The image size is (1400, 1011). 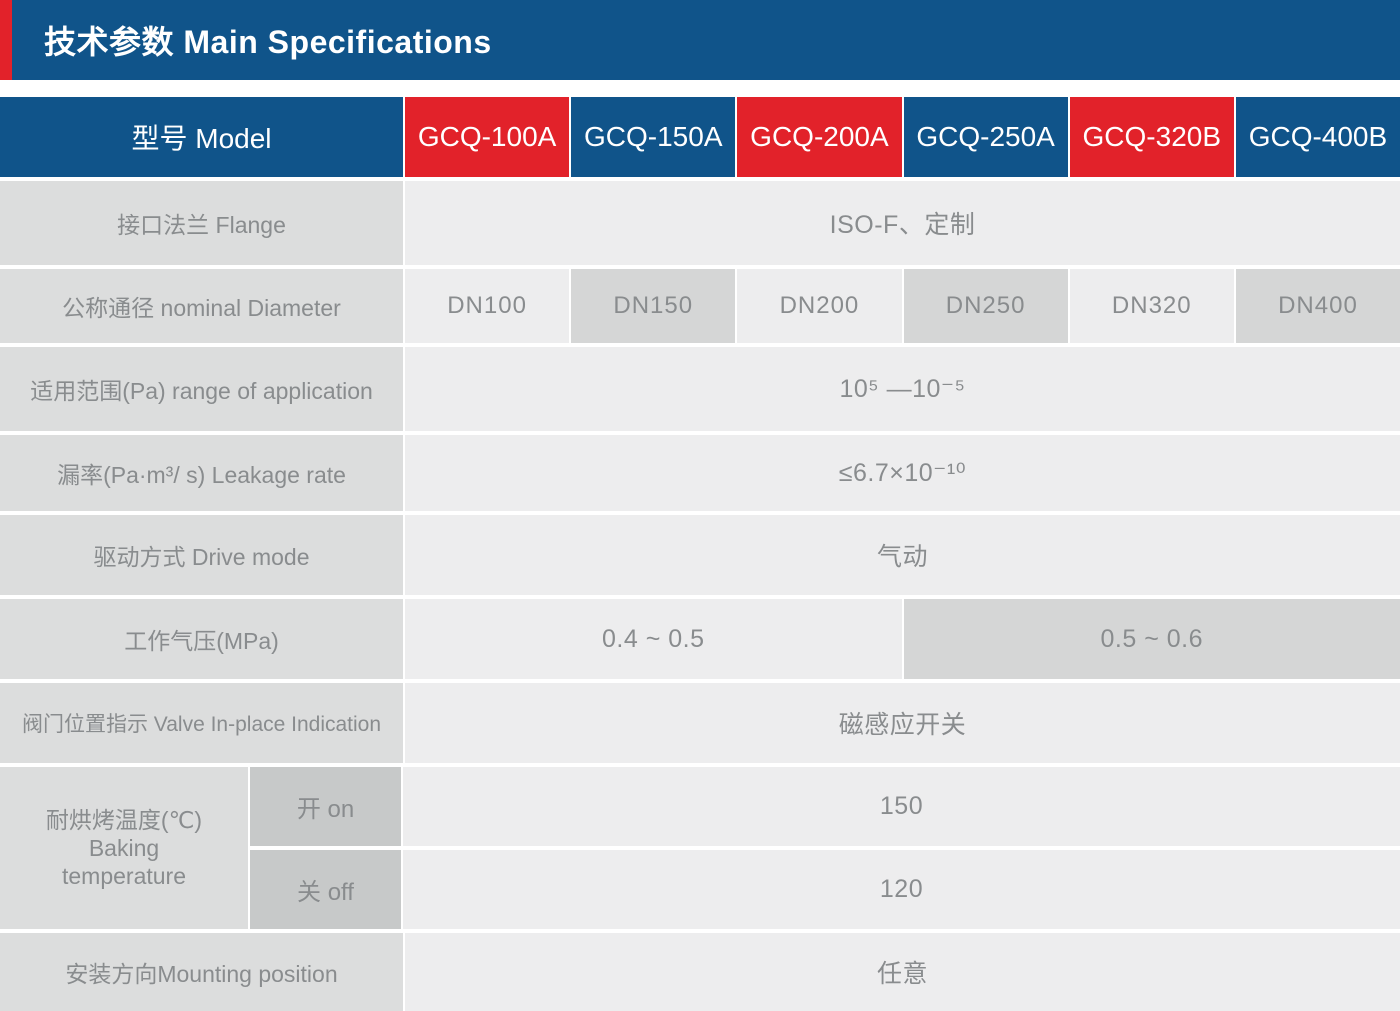 I want to click on flange-label: 接口法兰 Flange, so click(x=201, y=223).